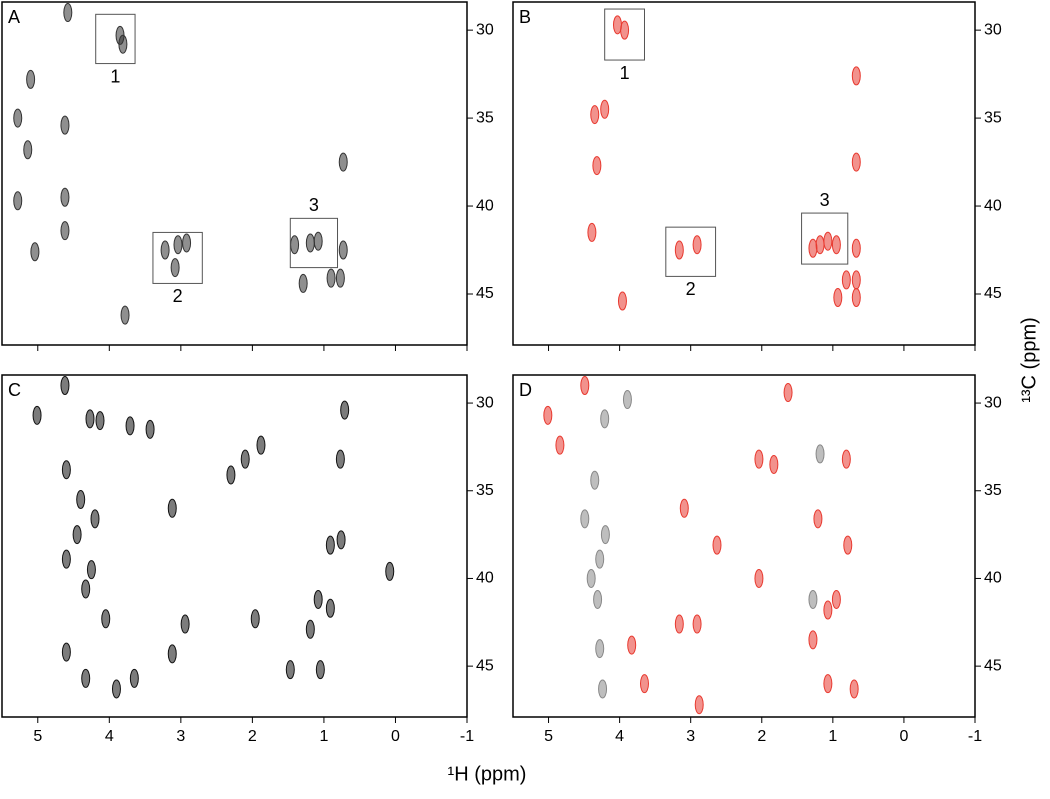 The height and width of the screenshot is (799, 1050). What do you see at coordinates (395, 736) in the screenshot?
I see `x-tick-label: 0` at bounding box center [395, 736].